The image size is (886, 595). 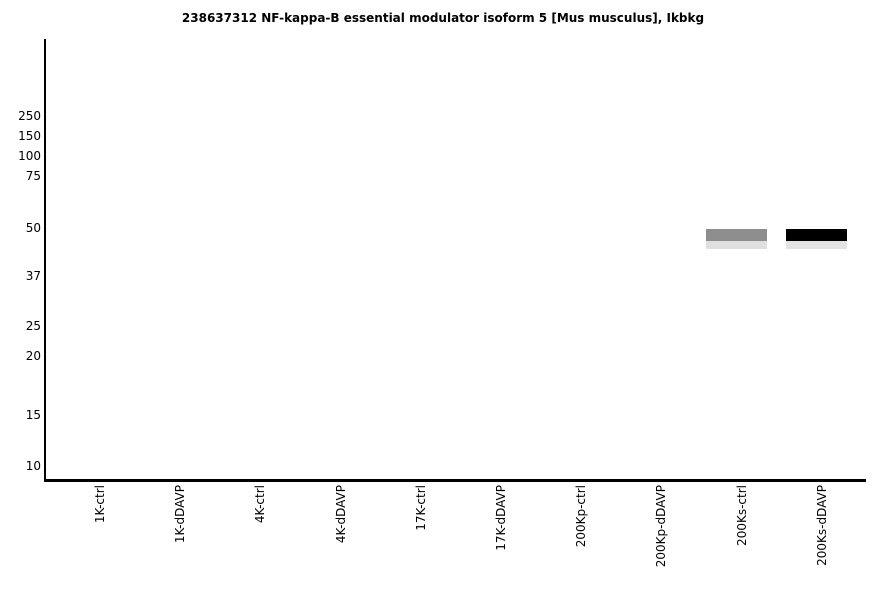 What do you see at coordinates (180, 514) in the screenshot?
I see `x-tick-label-1K-dDAVP: 1K-dDAVP` at bounding box center [180, 514].